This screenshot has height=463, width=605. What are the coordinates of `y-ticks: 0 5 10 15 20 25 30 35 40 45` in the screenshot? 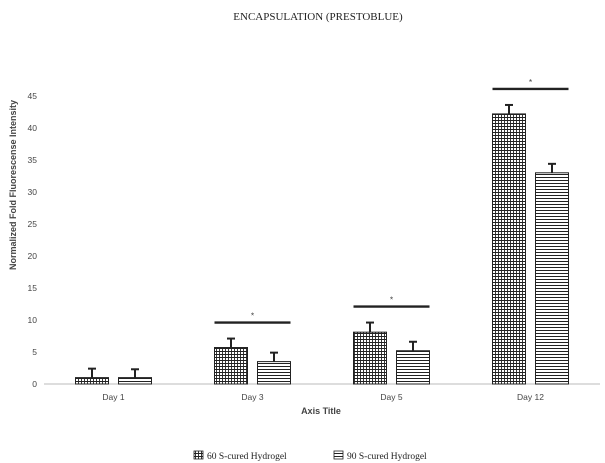 It's located at (33, 240).